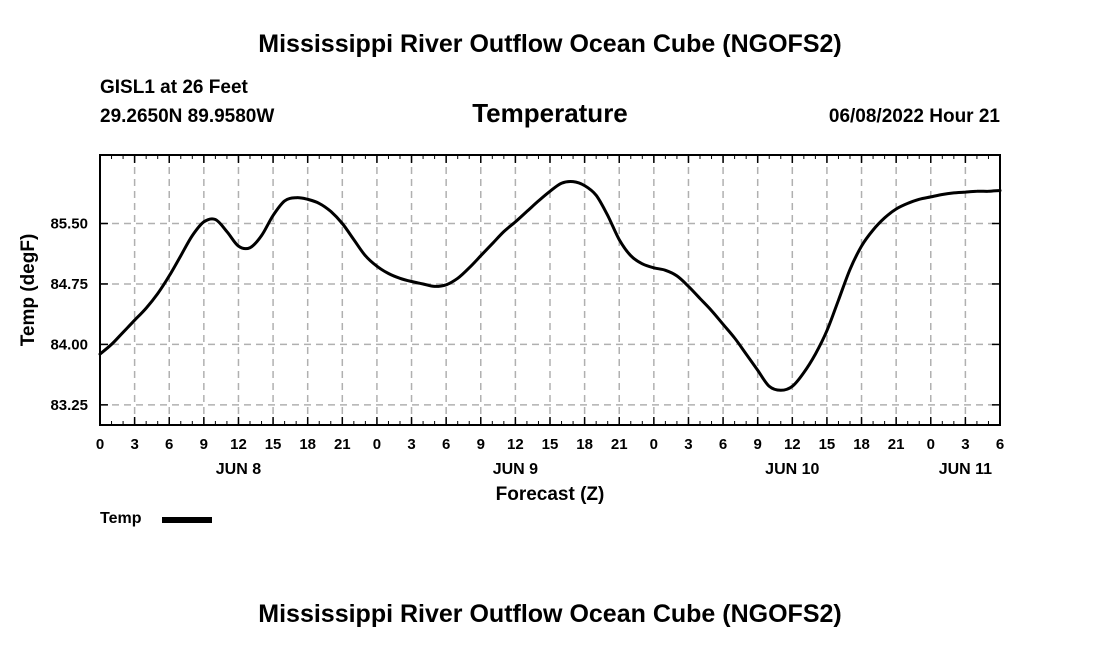 Image resolution: width=1100 pixels, height=650 pixels. Describe the element at coordinates (121, 518) in the screenshot. I see `legend-label: Temp` at that location.